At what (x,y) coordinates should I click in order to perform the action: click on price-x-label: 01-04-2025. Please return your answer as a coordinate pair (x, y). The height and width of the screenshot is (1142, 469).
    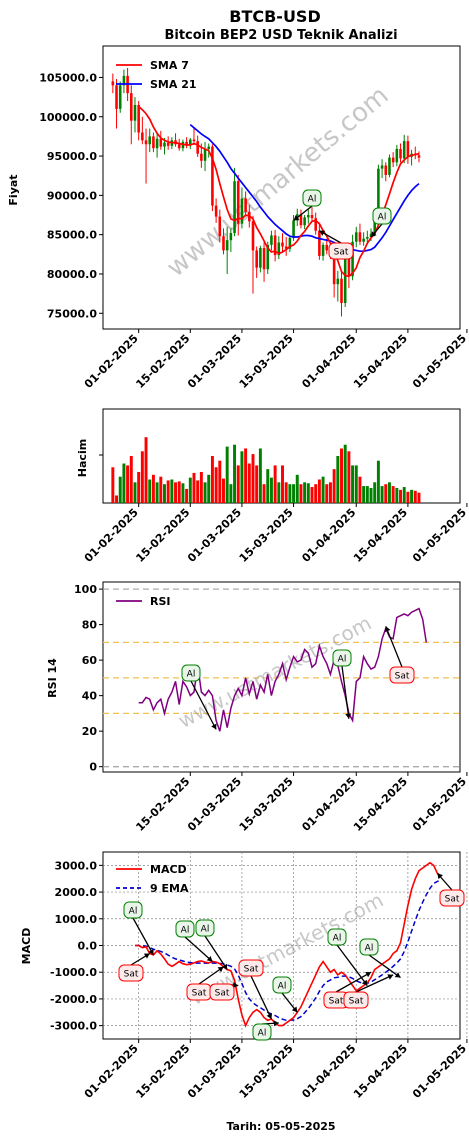
    Looking at the image, I should click on (328, 361).